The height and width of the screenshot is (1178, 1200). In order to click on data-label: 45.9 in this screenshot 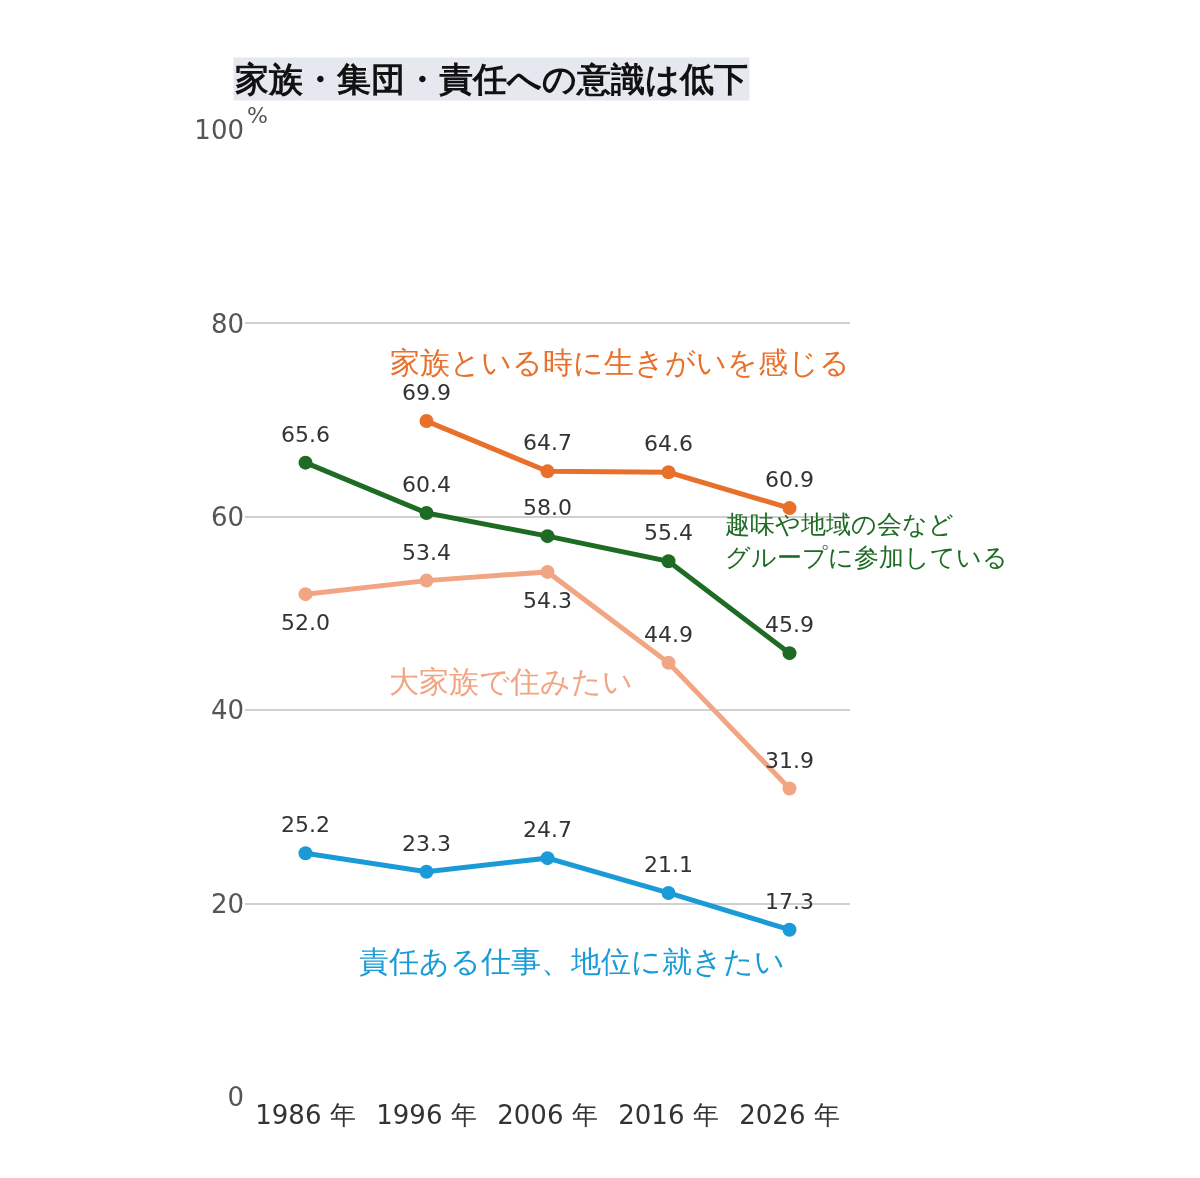, I will do `click(789, 624)`.